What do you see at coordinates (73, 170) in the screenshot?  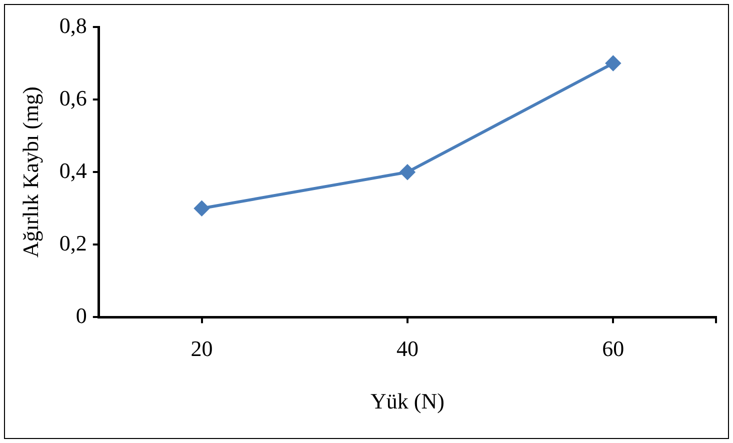 I see `y-tick-label: 0,4` at bounding box center [73, 170].